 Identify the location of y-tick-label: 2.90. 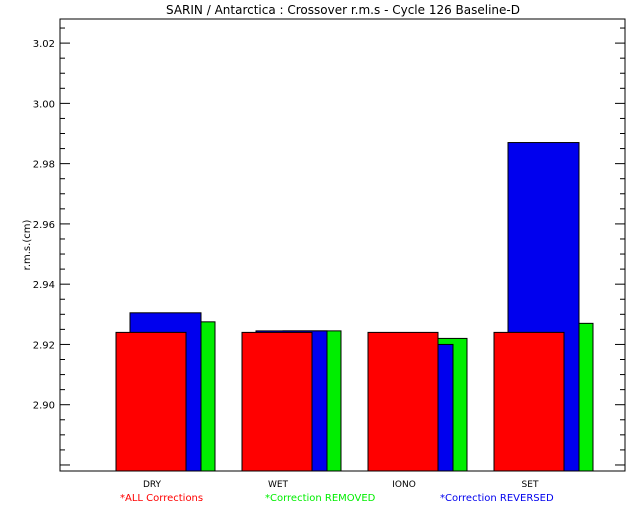
(44, 406).